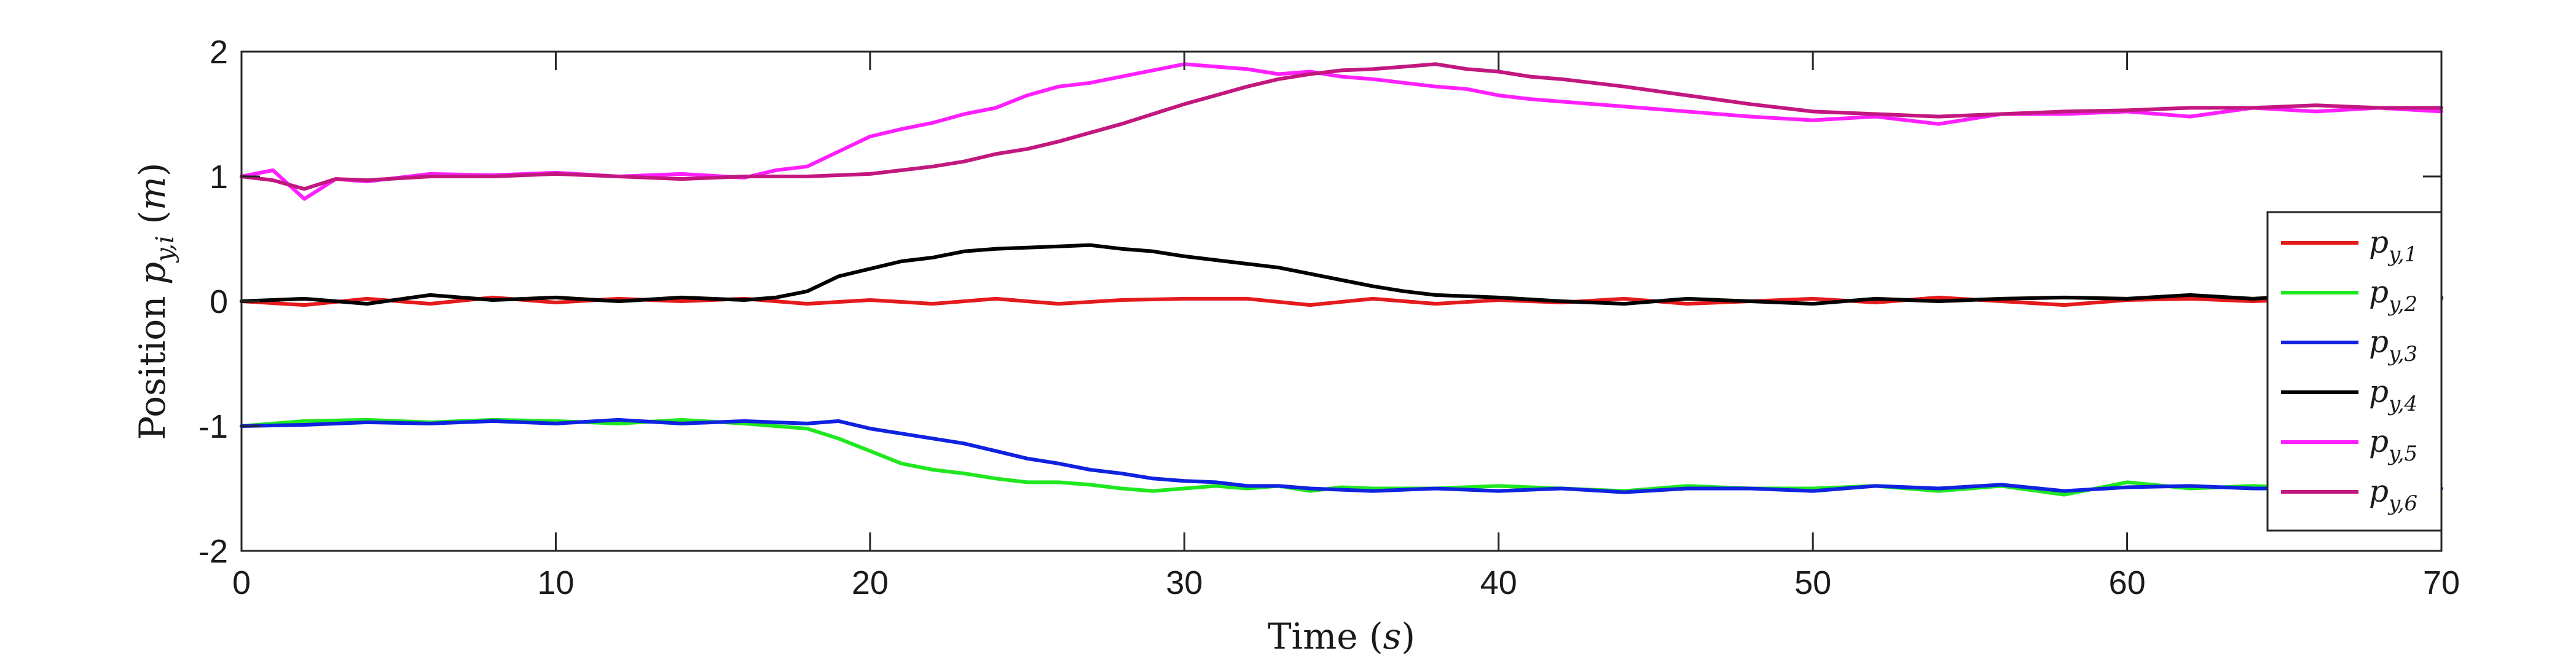 The image size is (2576, 664). I want to click on legend-label-6: py,6, so click(2393, 494).